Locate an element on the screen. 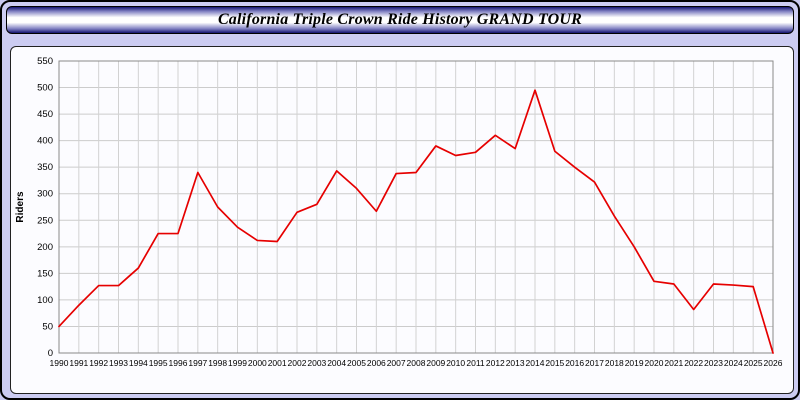 This screenshot has width=800, height=400. svg-text: 2007 is located at coordinates (396, 363).